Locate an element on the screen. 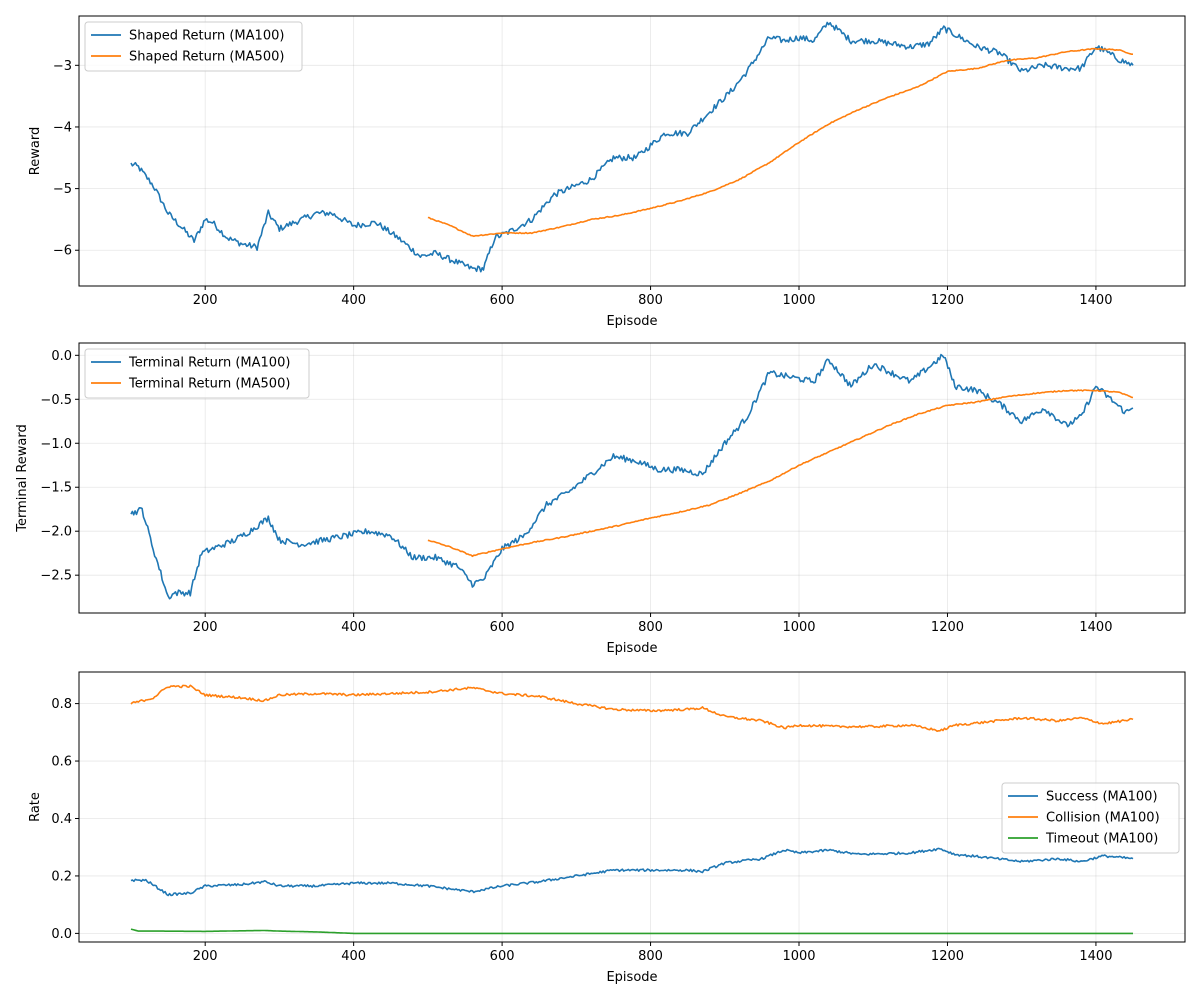 The height and width of the screenshot is (1000, 1200). y-tick-label: −4 is located at coordinates (62, 127).